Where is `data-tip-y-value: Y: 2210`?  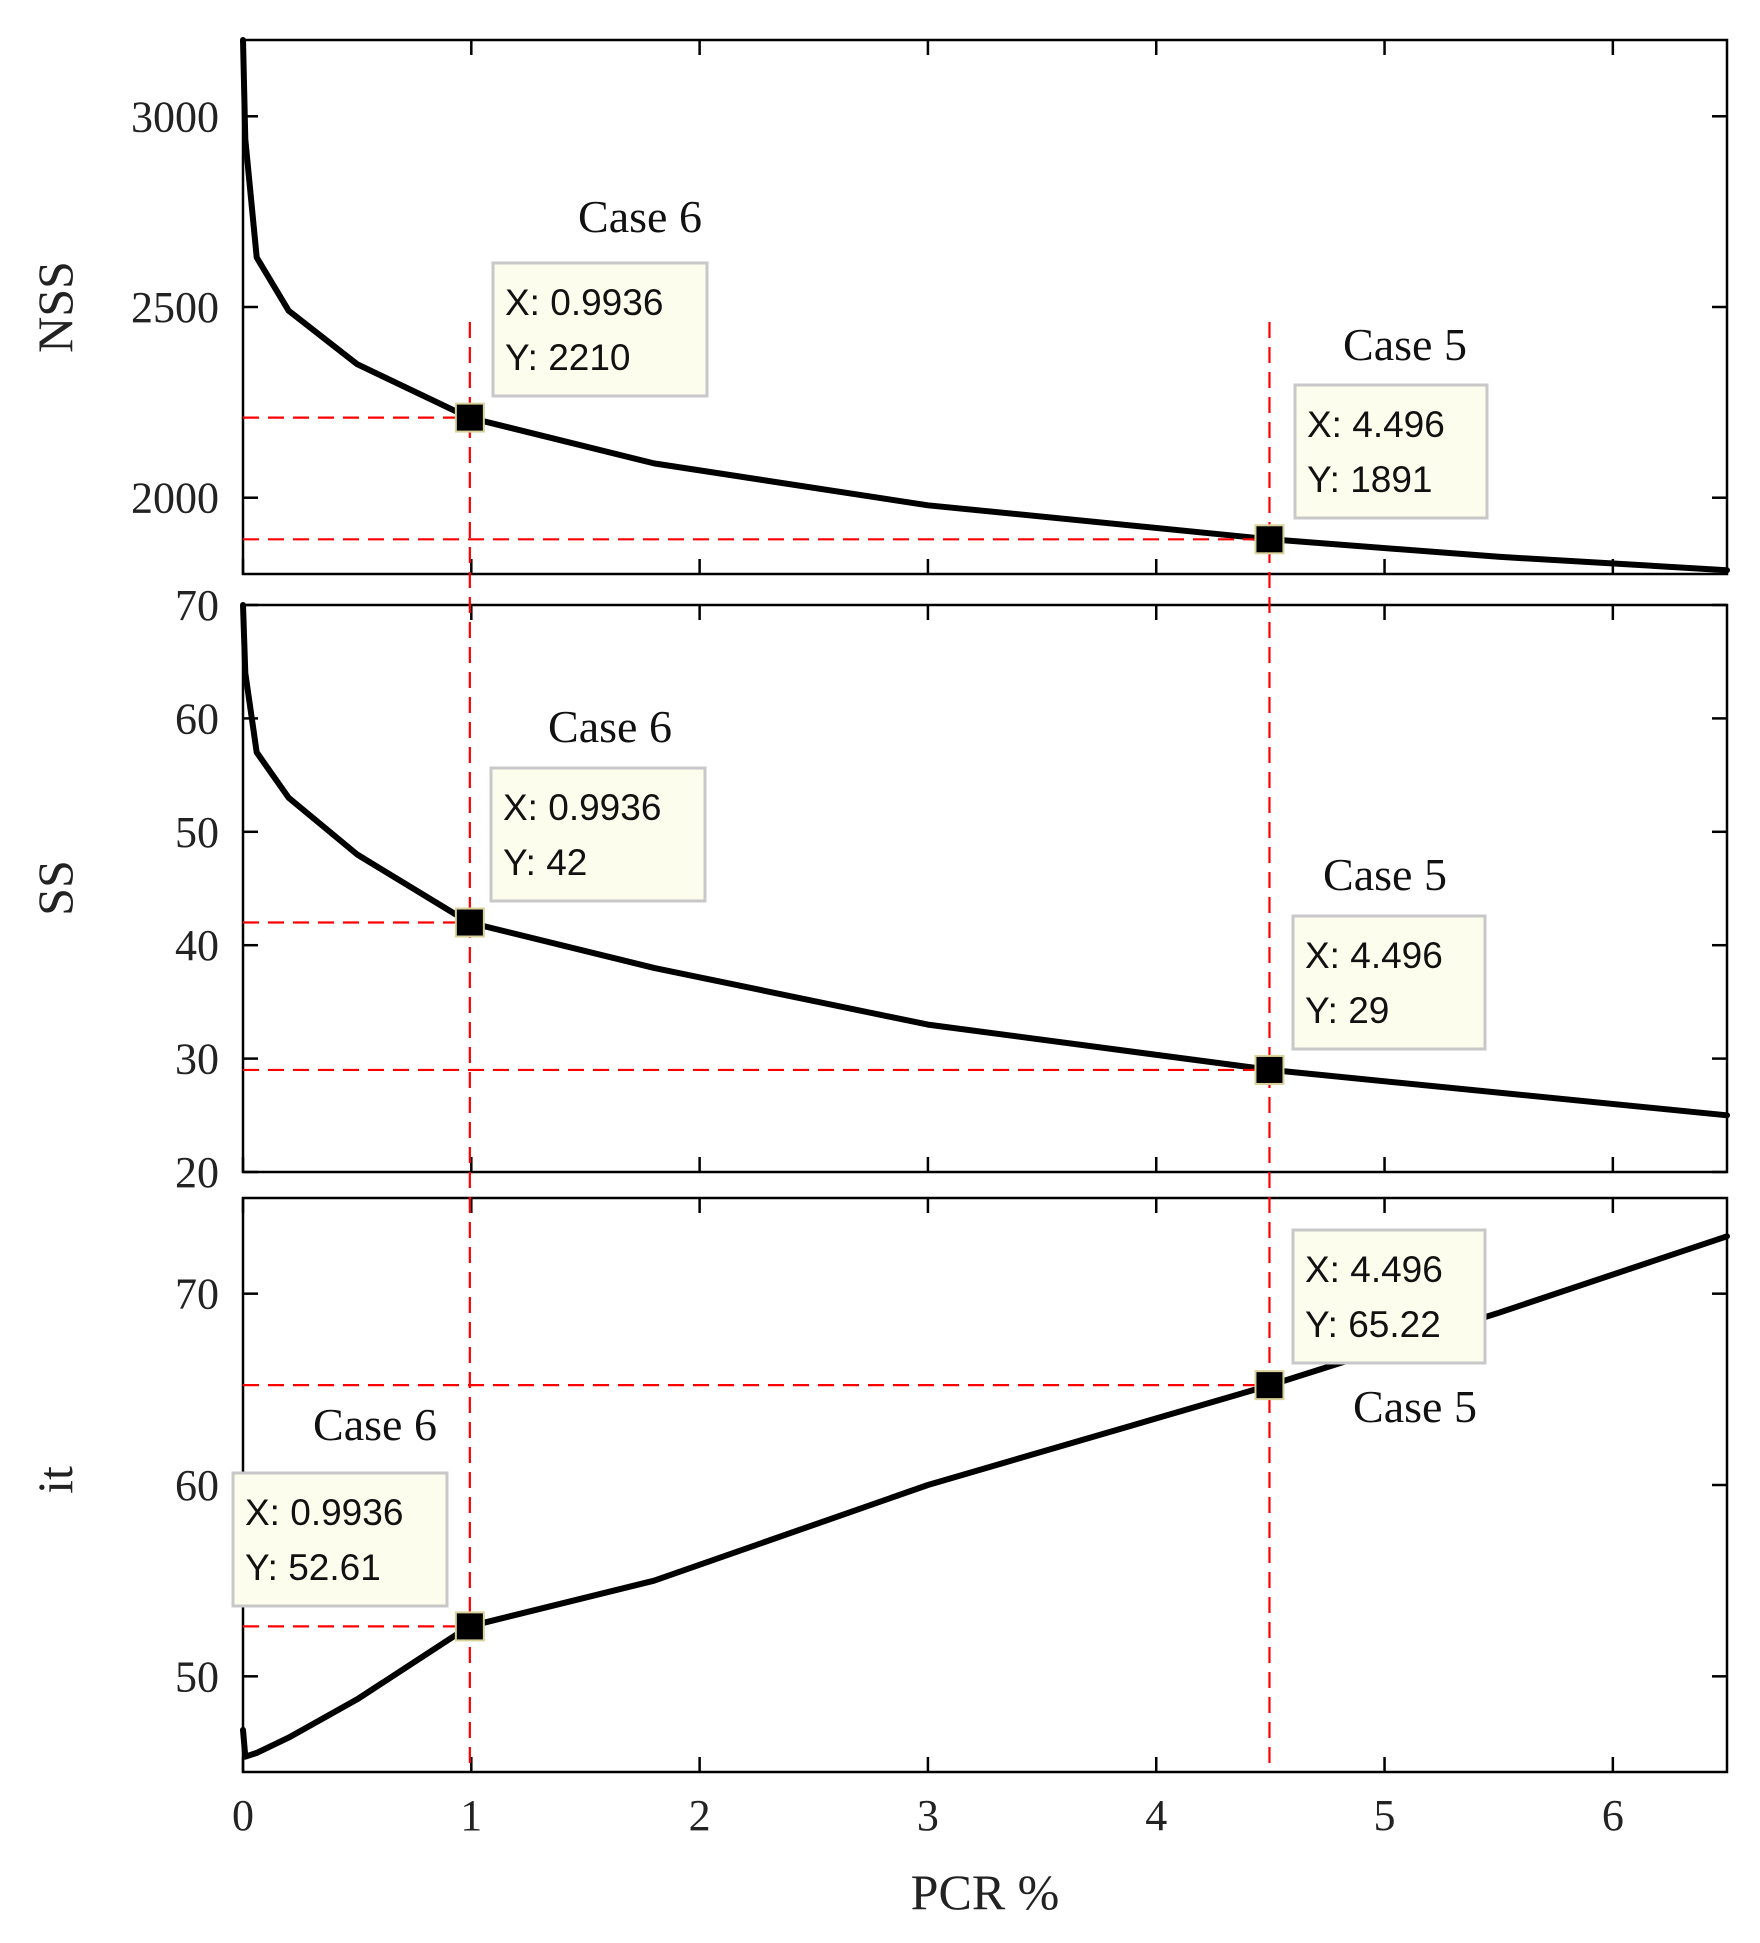
data-tip-y-value: Y: 2210 is located at coordinates (568, 357).